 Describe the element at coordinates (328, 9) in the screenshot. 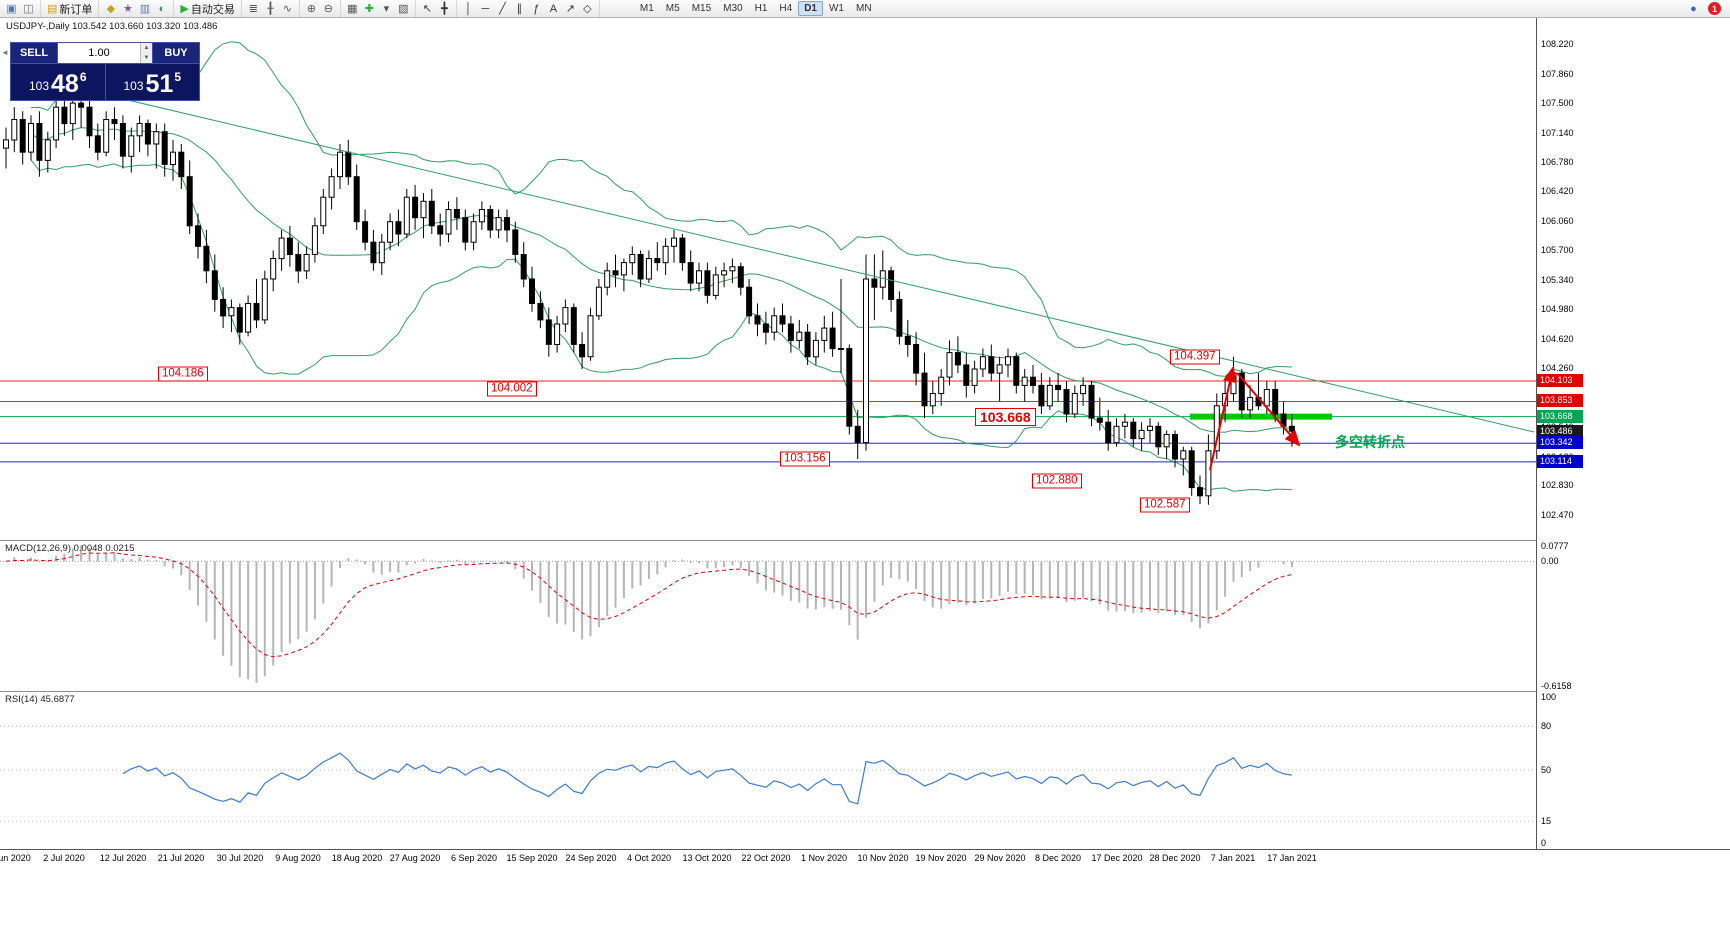

I see `zoom-out-icon: ⊖` at that location.